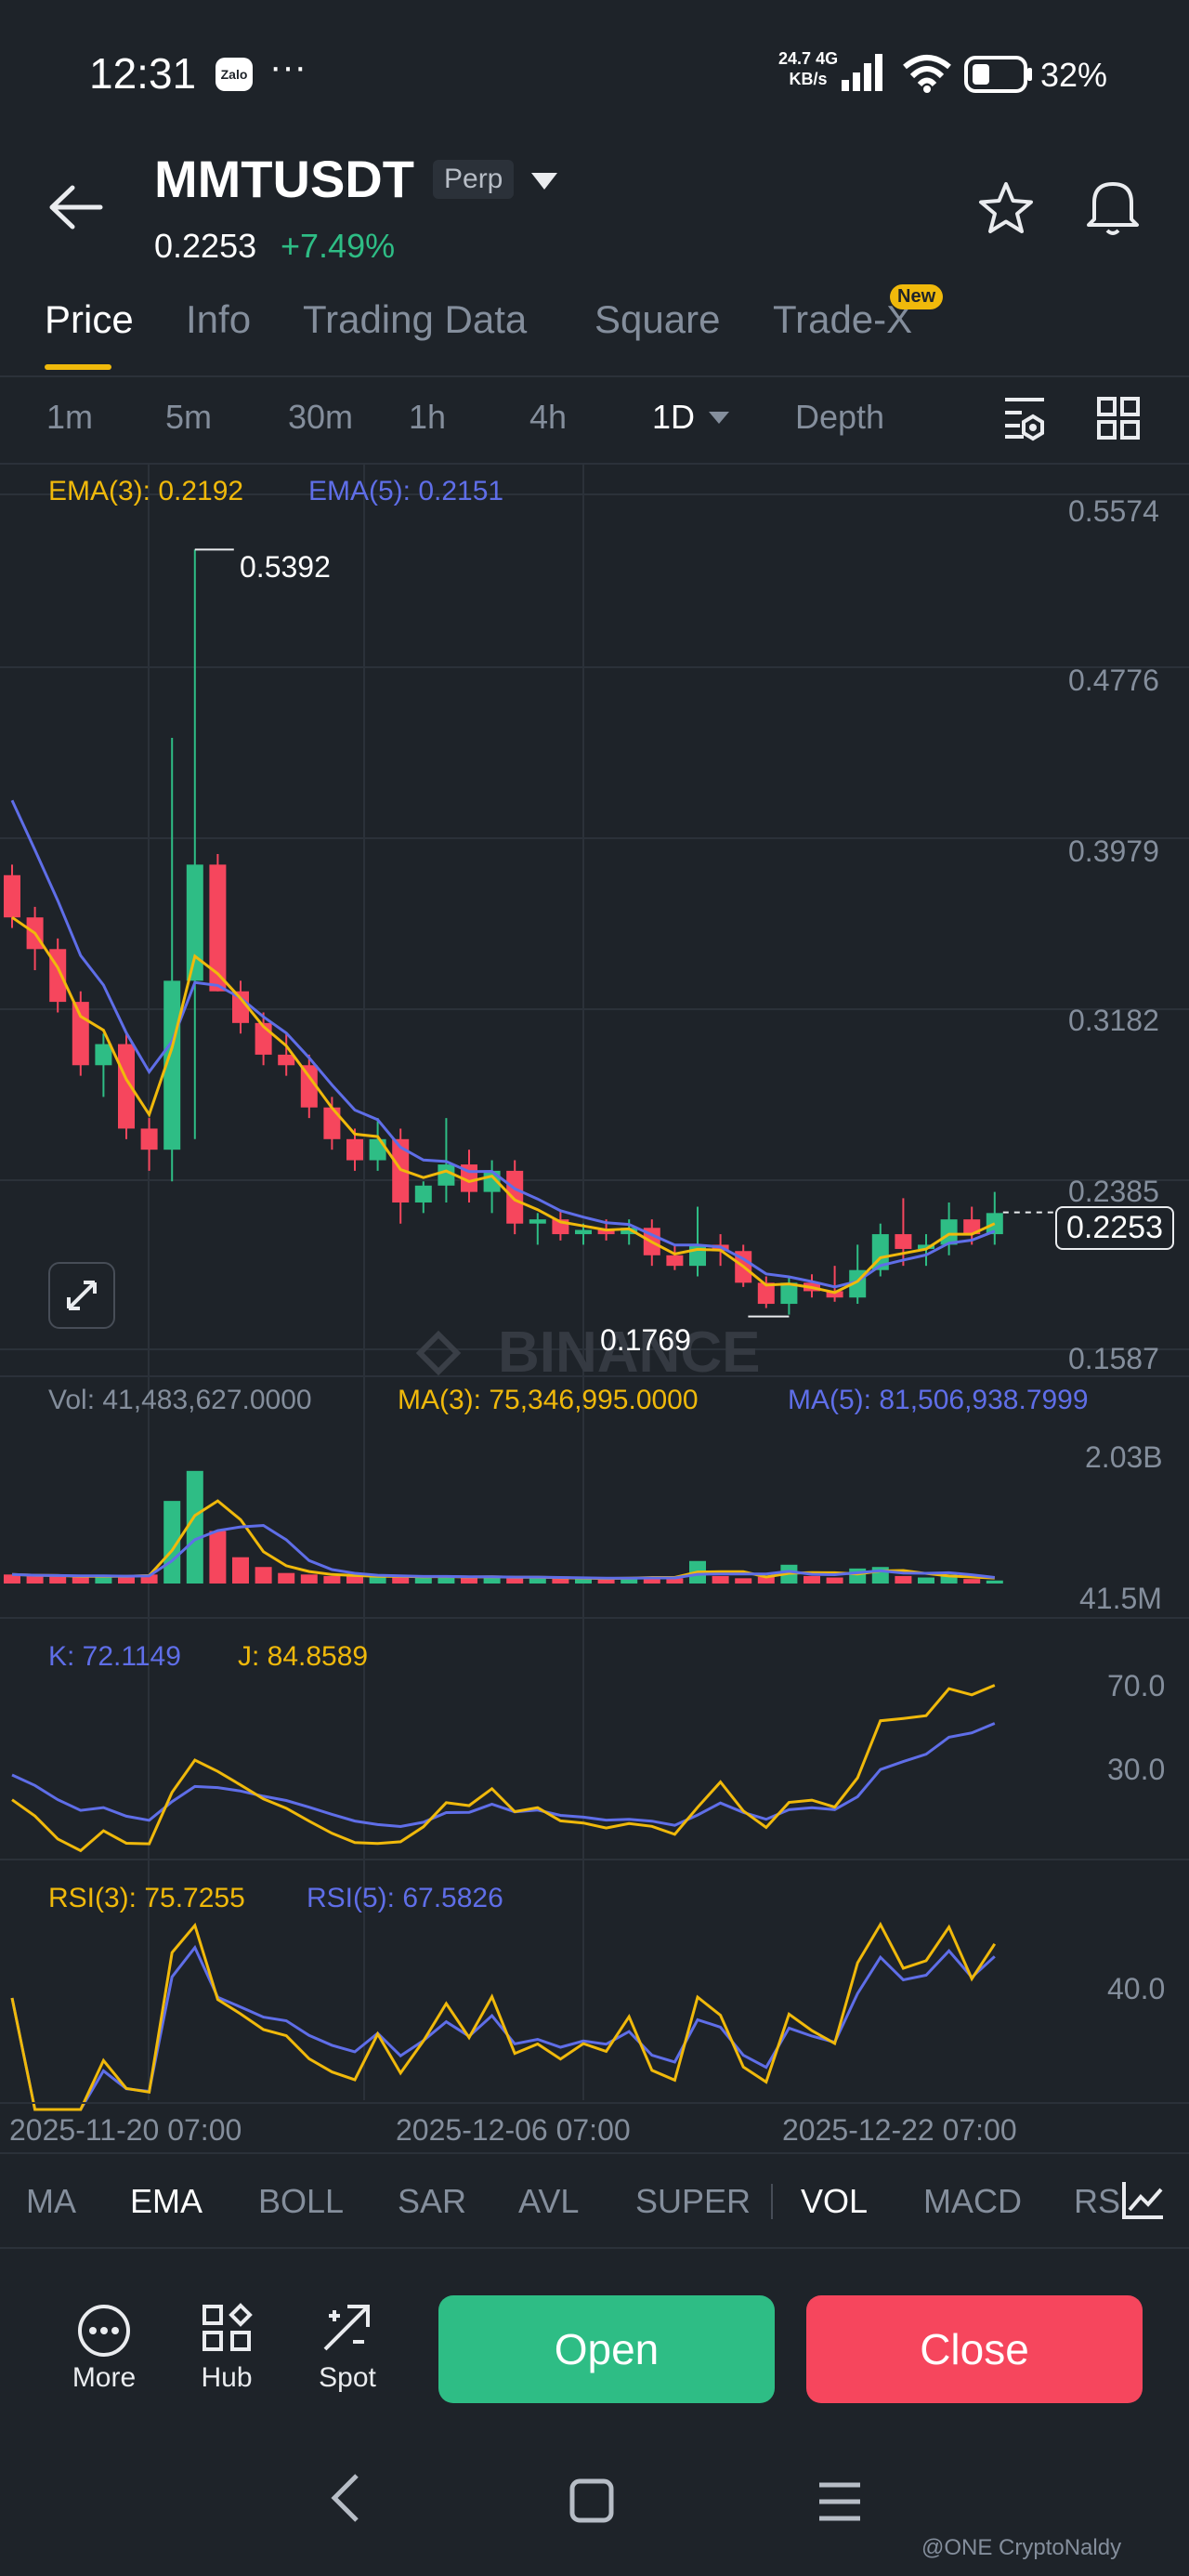 Image resolution: width=1189 pixels, height=2576 pixels. Describe the element at coordinates (548, 417) in the screenshot. I see `timeframe-4h: 4h` at that location.